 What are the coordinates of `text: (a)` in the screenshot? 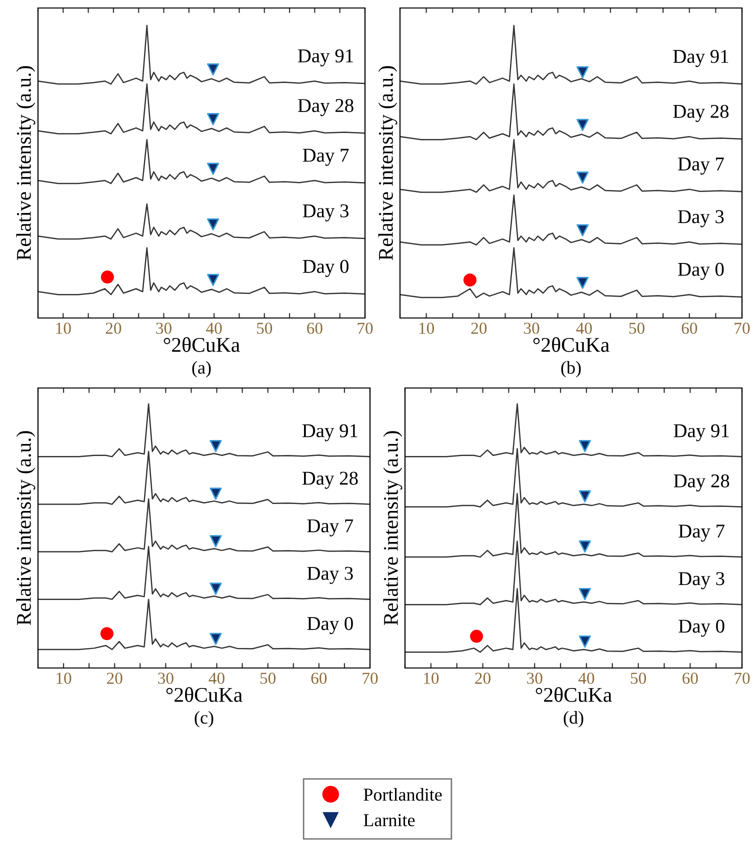 It's located at (201, 369).